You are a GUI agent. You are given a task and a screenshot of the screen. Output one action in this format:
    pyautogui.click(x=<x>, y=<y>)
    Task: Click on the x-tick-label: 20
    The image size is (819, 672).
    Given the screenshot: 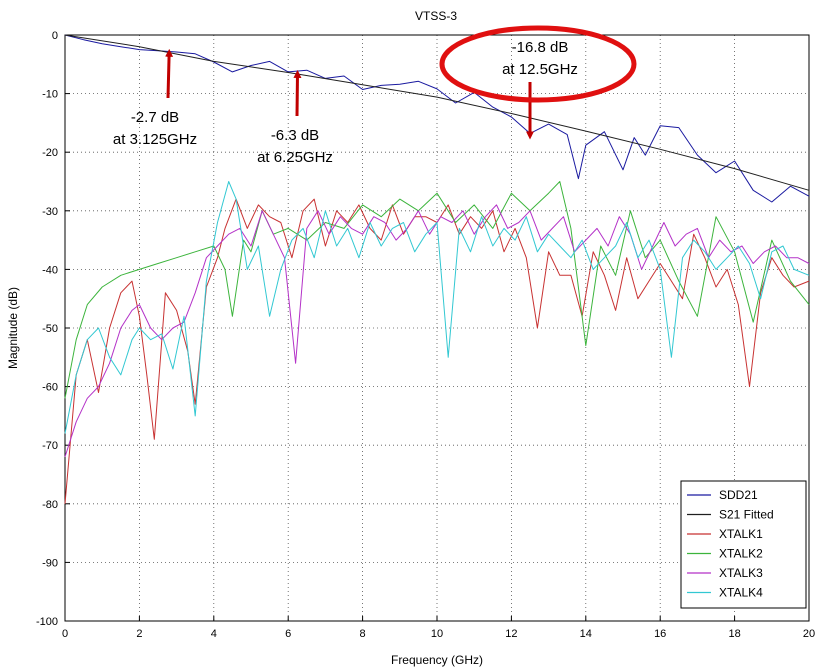 What is the action you would take?
    pyautogui.click(x=809, y=634)
    